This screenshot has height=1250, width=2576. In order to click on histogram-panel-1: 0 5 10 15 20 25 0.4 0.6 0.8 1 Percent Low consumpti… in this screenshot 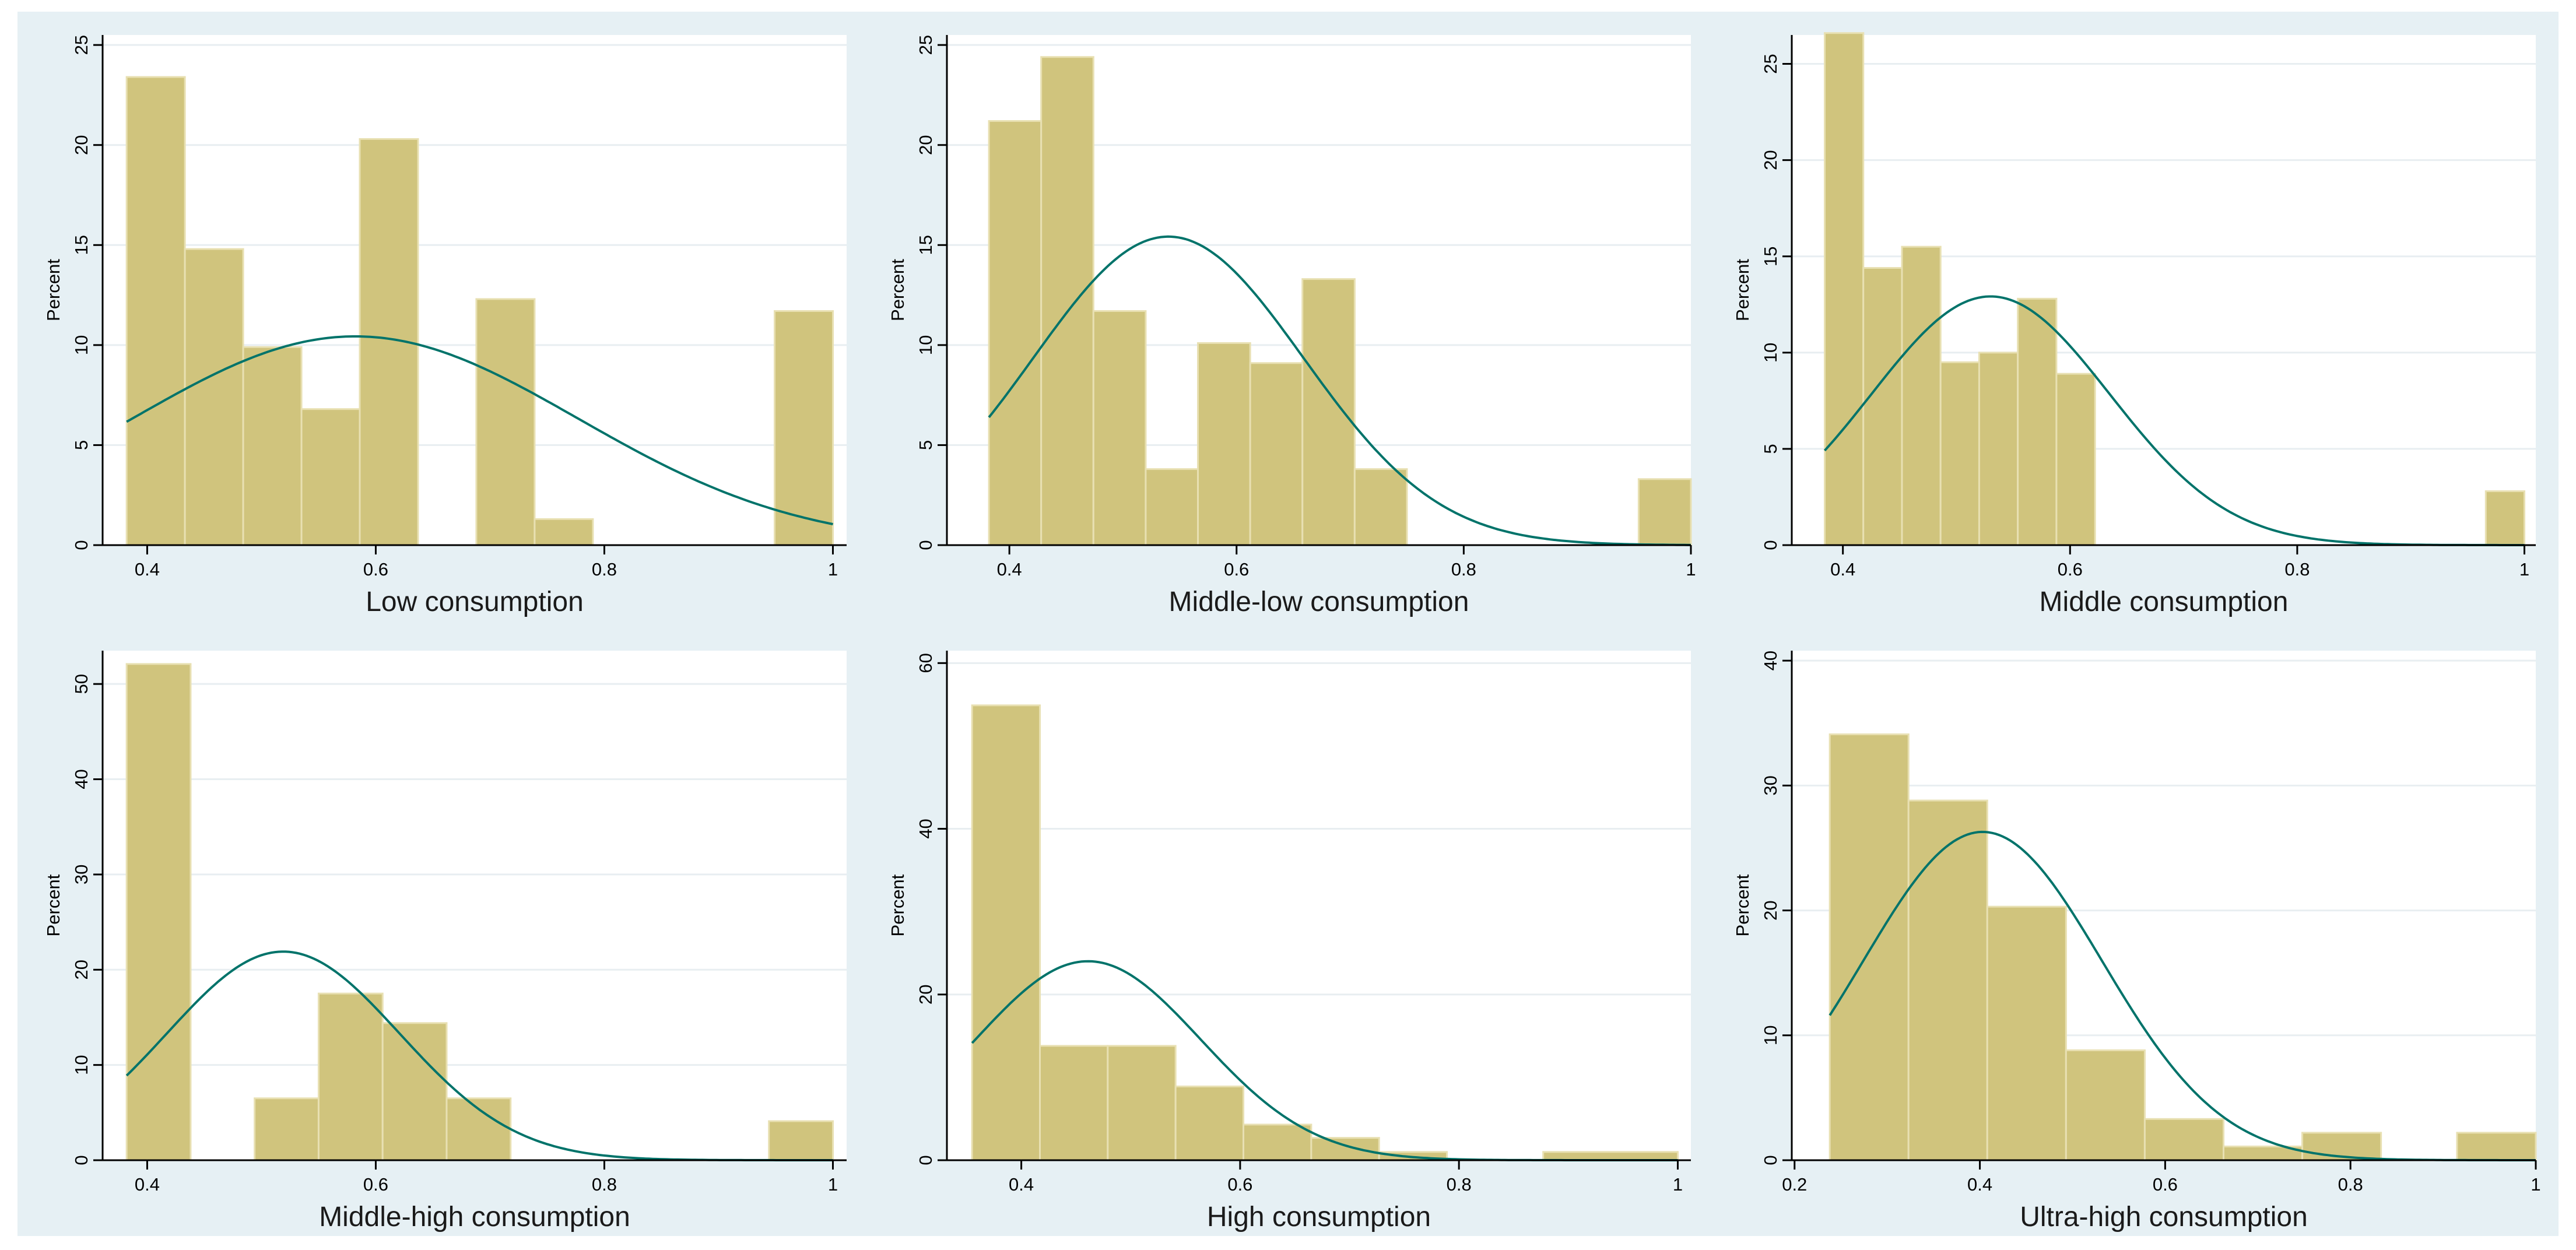, I will do `click(445, 326)`.